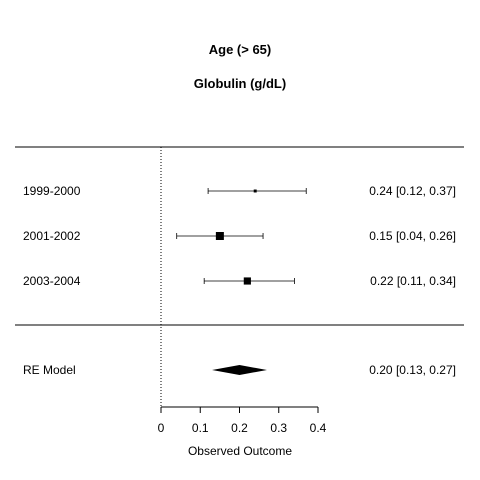 The height and width of the screenshot is (480, 480). I want to click on study-ci-text: 0.15 [0.04, 0.26], so click(412, 236).